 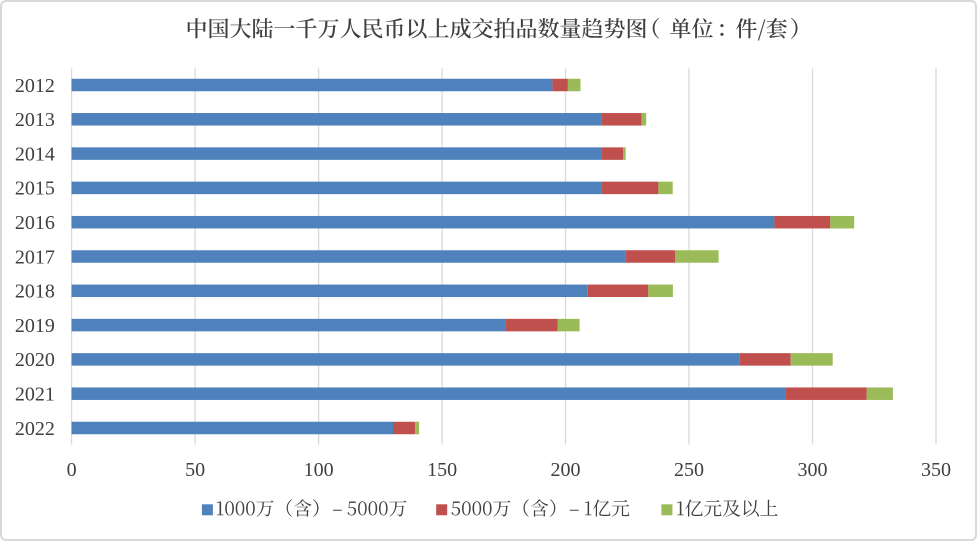 I want to click on svg-text: 2021, so click(x=35, y=395).